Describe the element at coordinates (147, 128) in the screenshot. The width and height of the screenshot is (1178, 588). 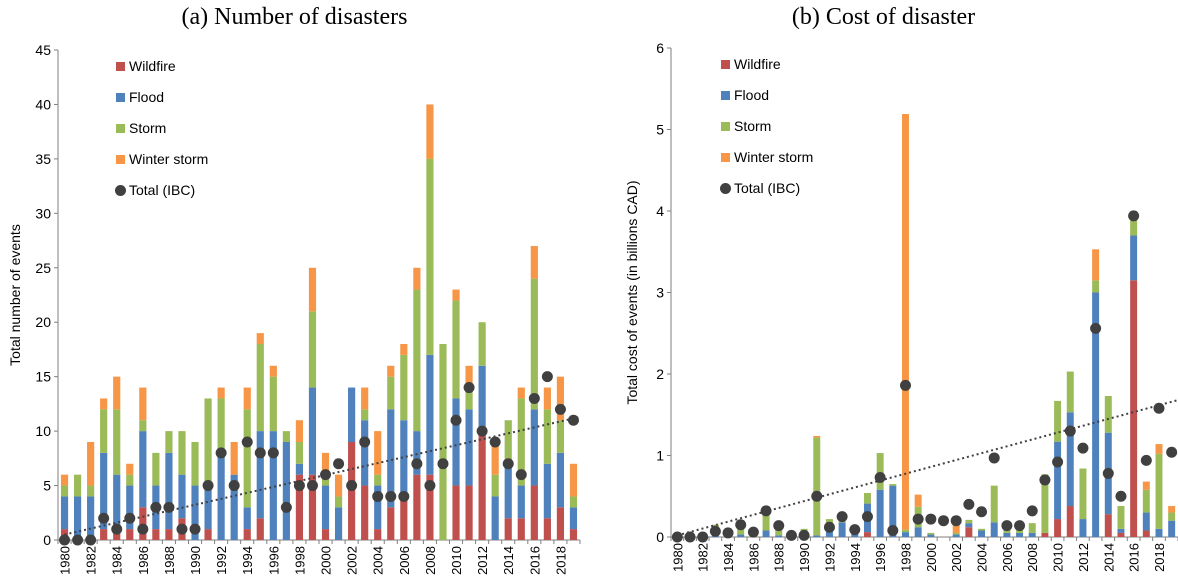
I see `legend-label: Storm` at that location.